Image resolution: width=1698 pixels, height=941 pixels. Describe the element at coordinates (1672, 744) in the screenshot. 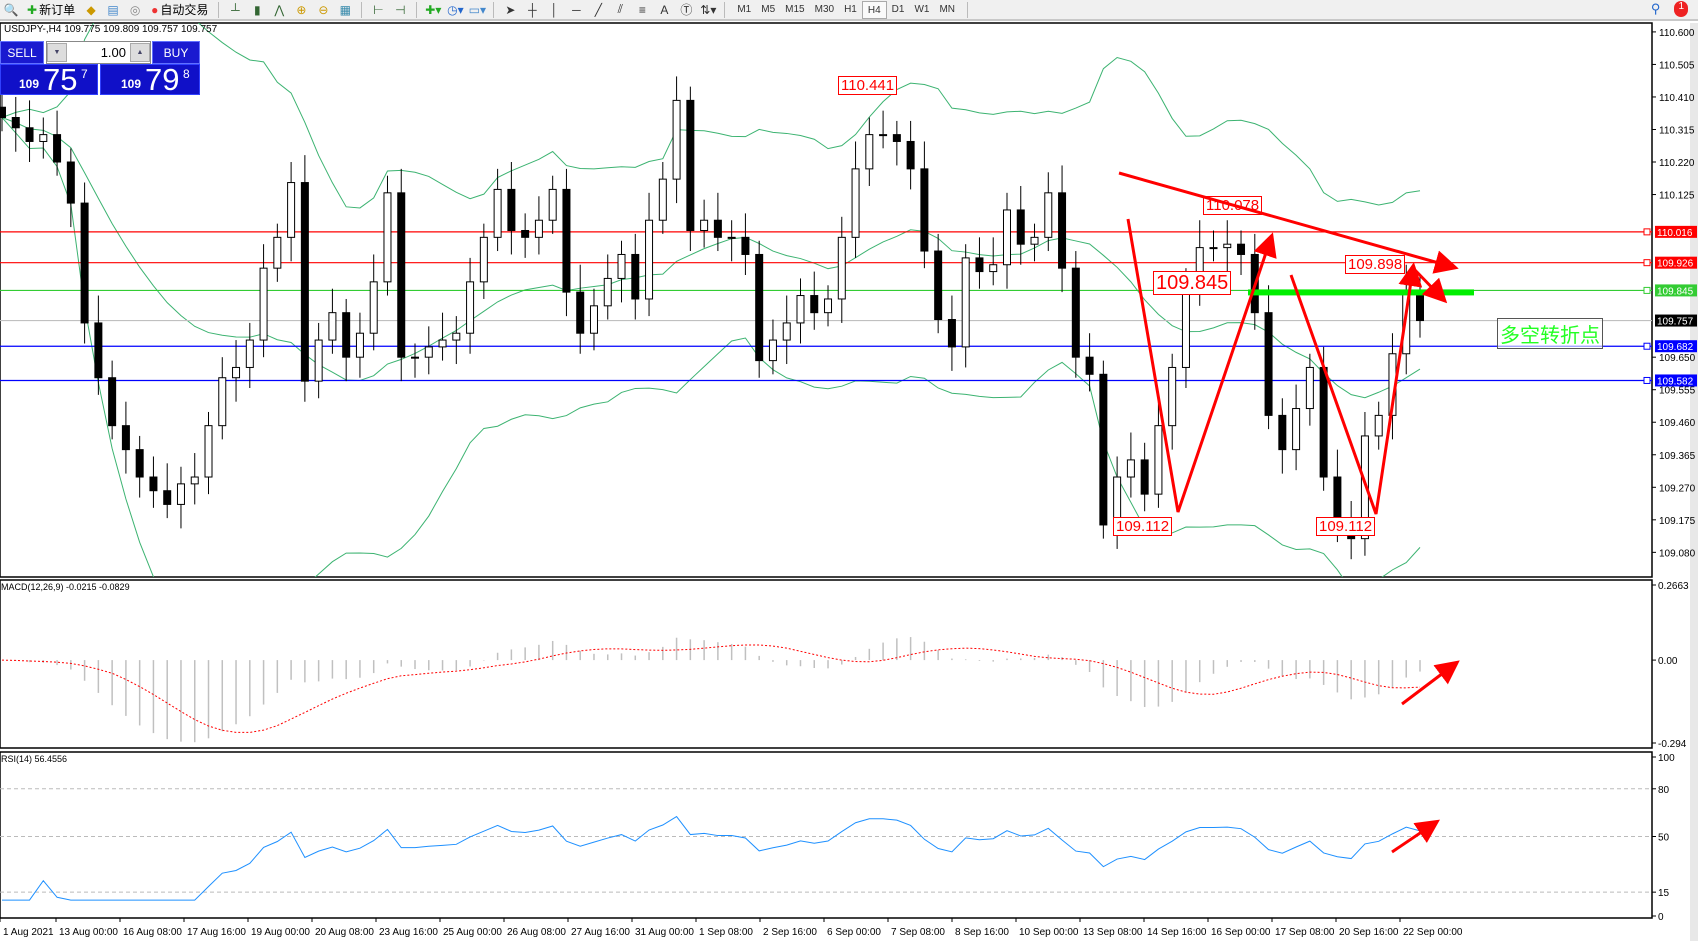

I see `macd-tick-label: -0.294` at that location.